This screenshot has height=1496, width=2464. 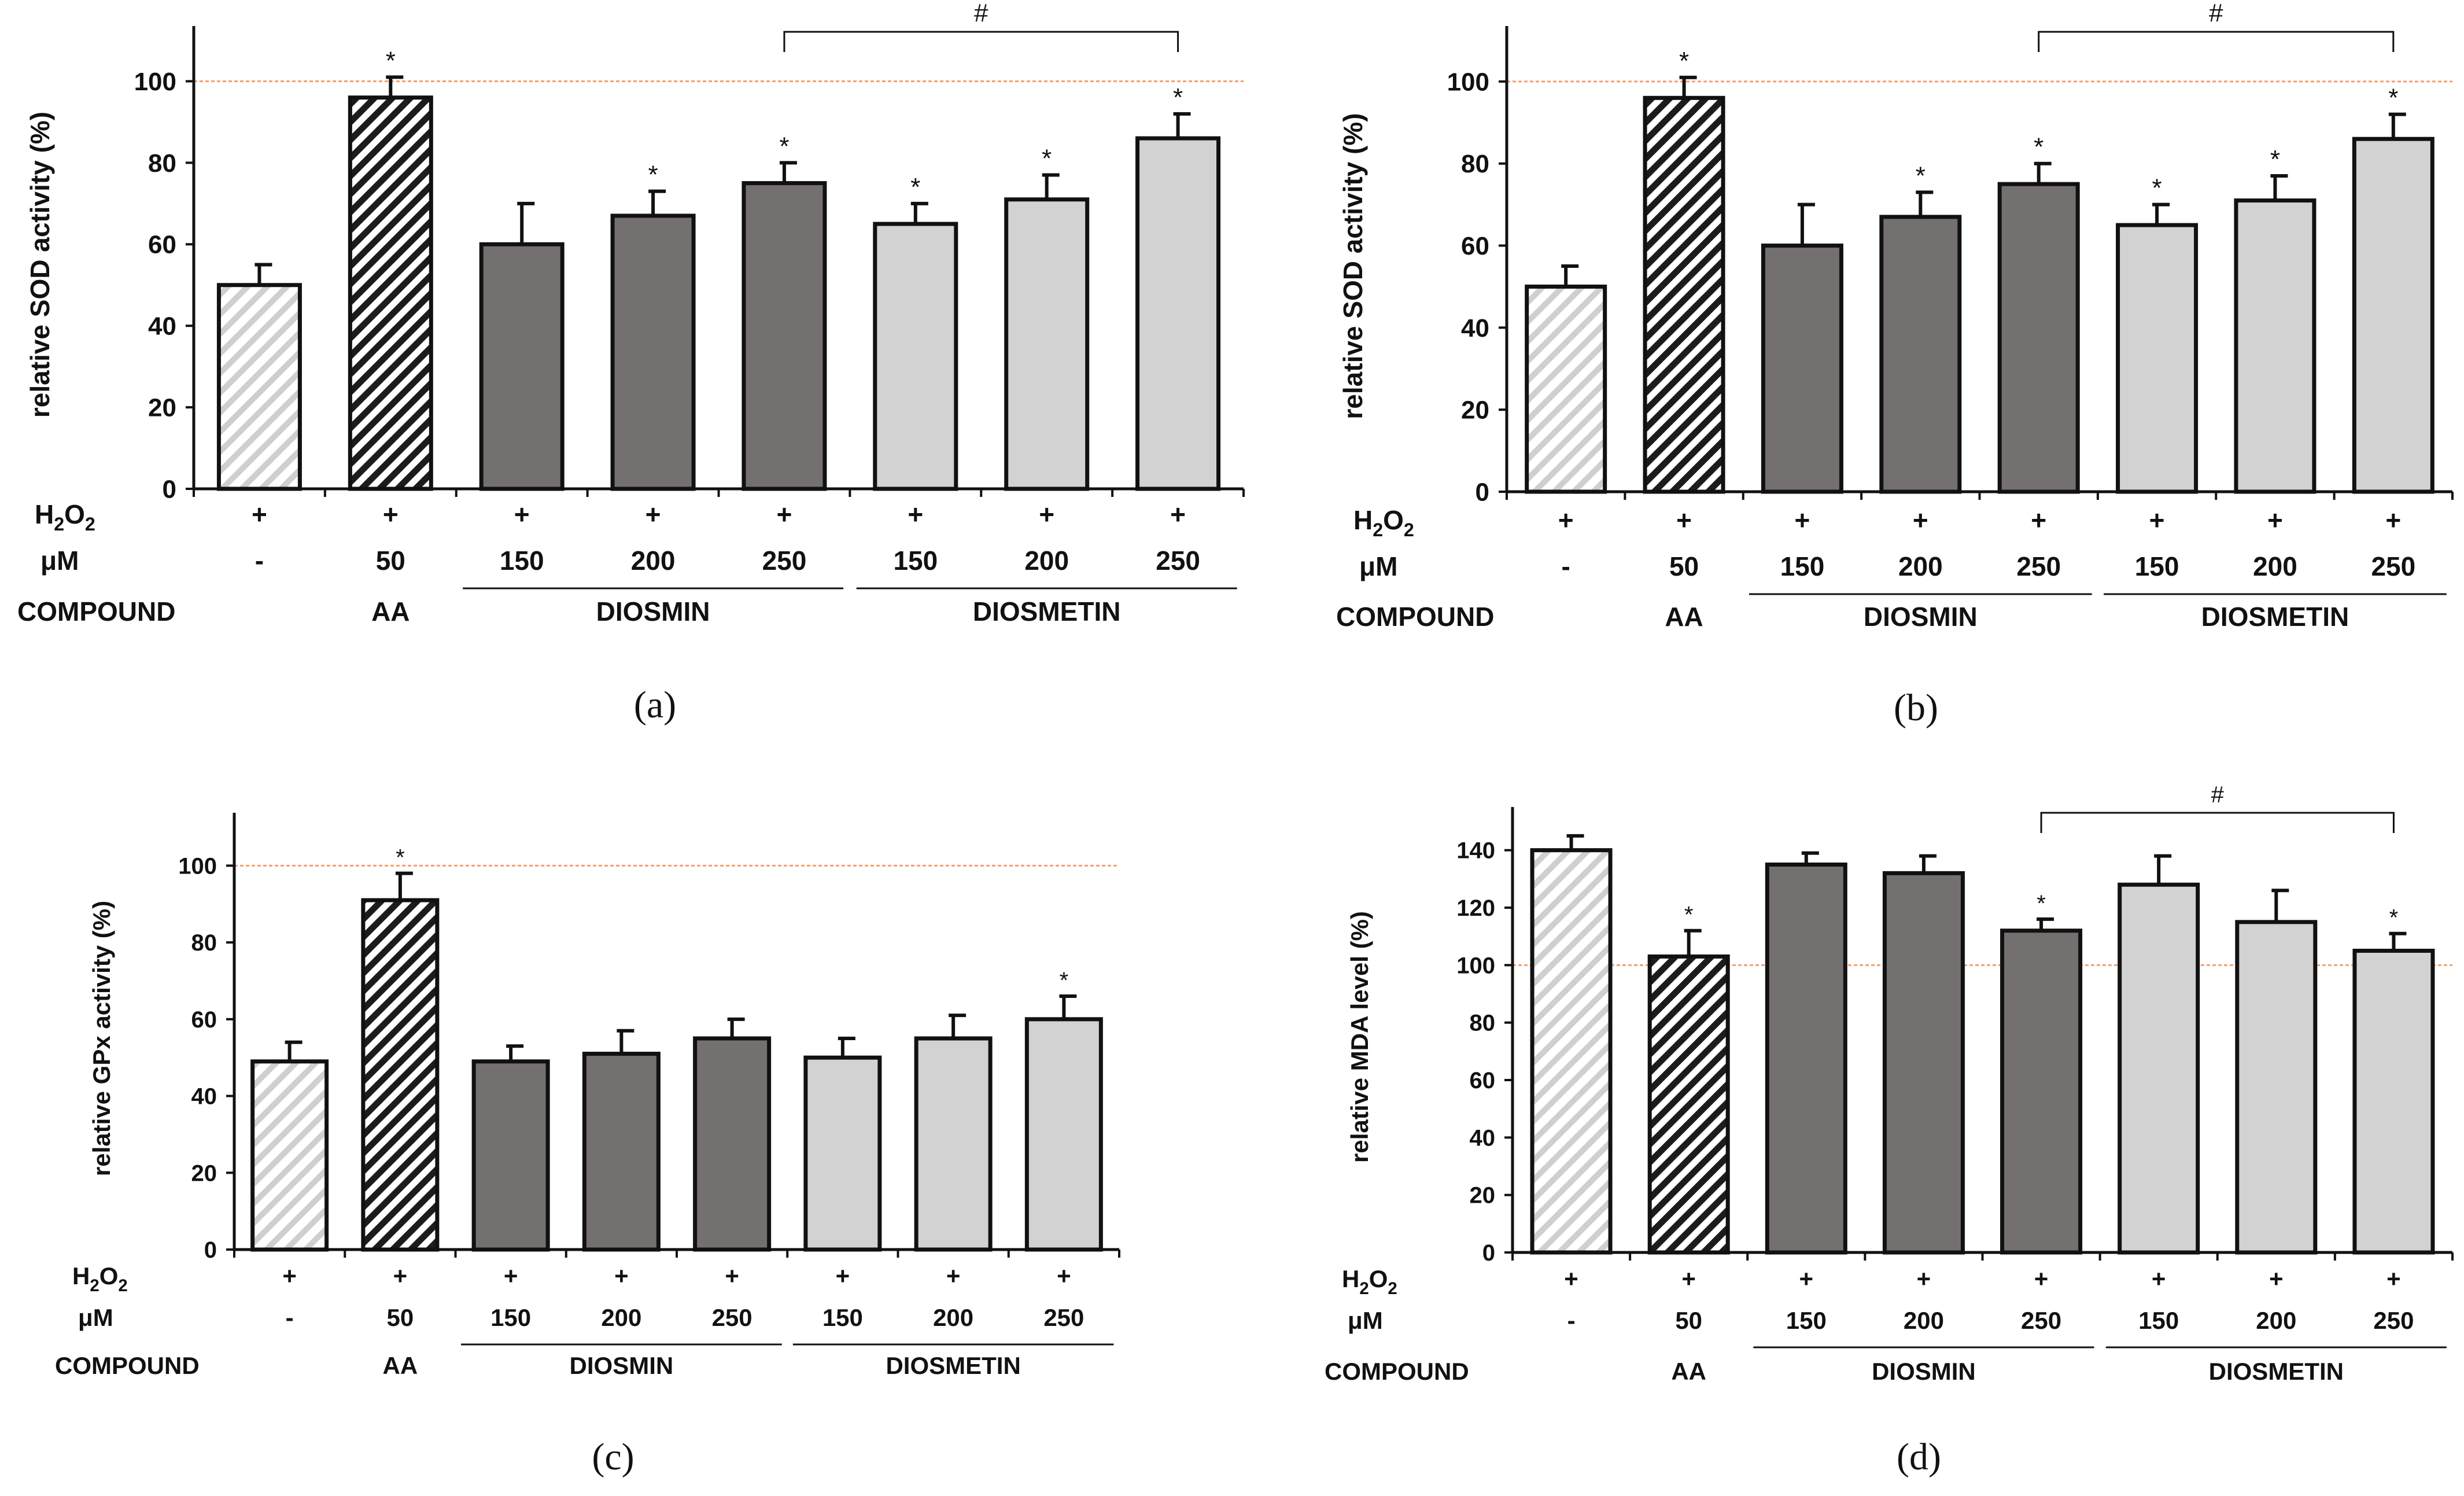 What do you see at coordinates (1921, 617) in the screenshot?
I see `group-label: DIOSMIN` at bounding box center [1921, 617].